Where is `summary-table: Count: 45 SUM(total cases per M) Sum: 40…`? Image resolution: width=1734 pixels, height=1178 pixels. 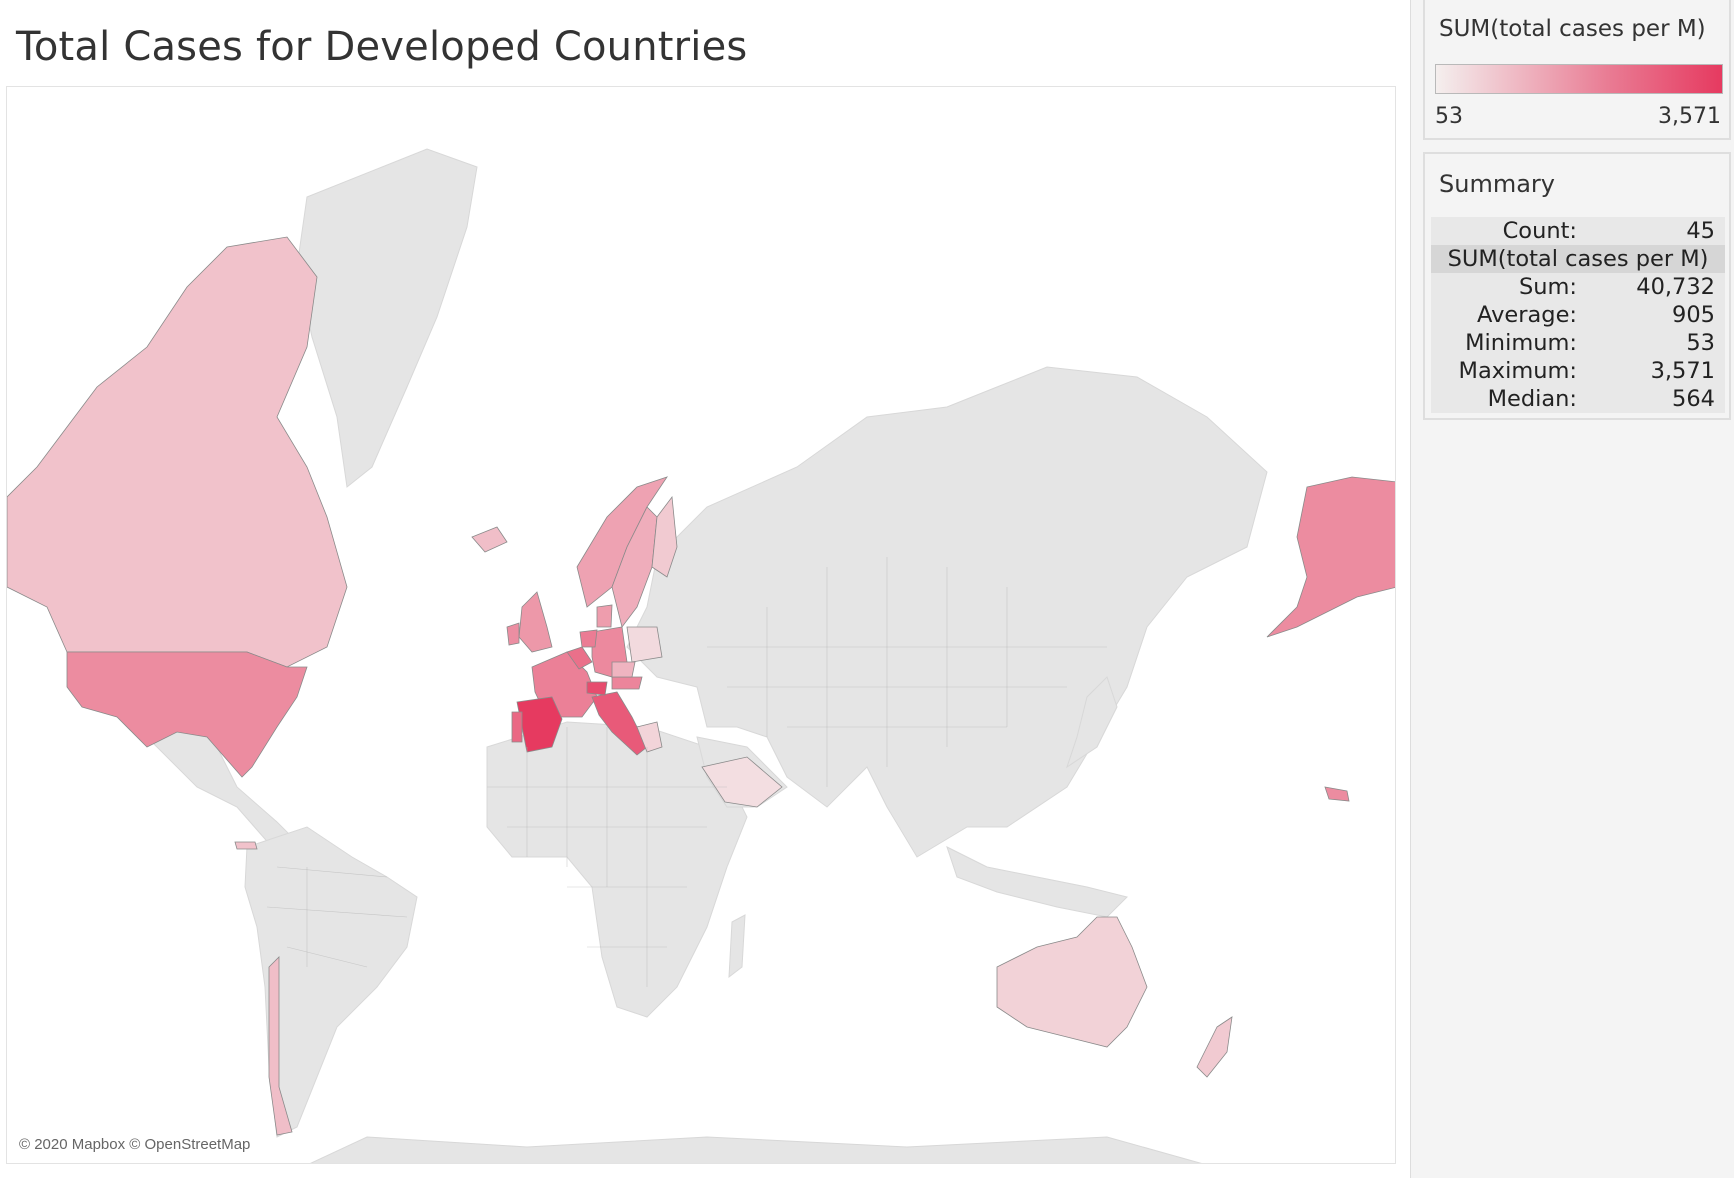
summary-table: Count: 45 SUM(total cases per M) Sum: 40… is located at coordinates (1578, 315).